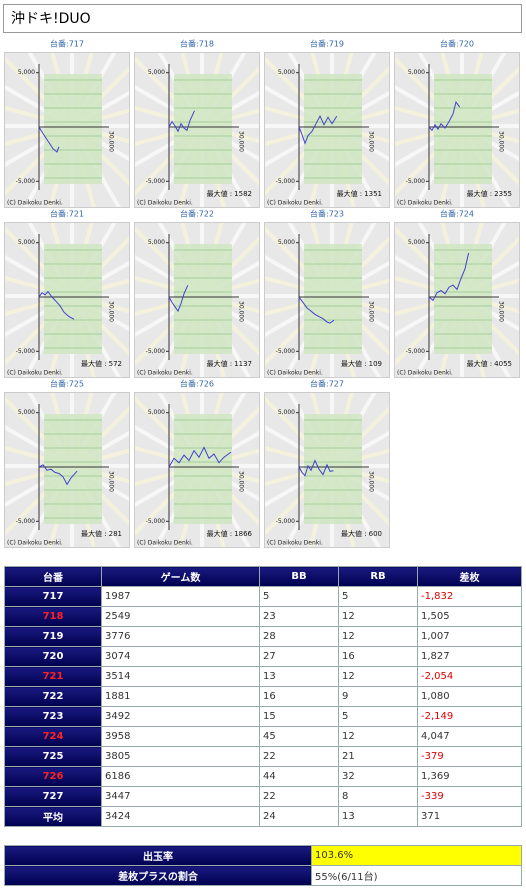 This screenshot has height=889, width=526. What do you see at coordinates (67, 214) in the screenshot?
I see `chart-label: 台番:721` at bounding box center [67, 214].